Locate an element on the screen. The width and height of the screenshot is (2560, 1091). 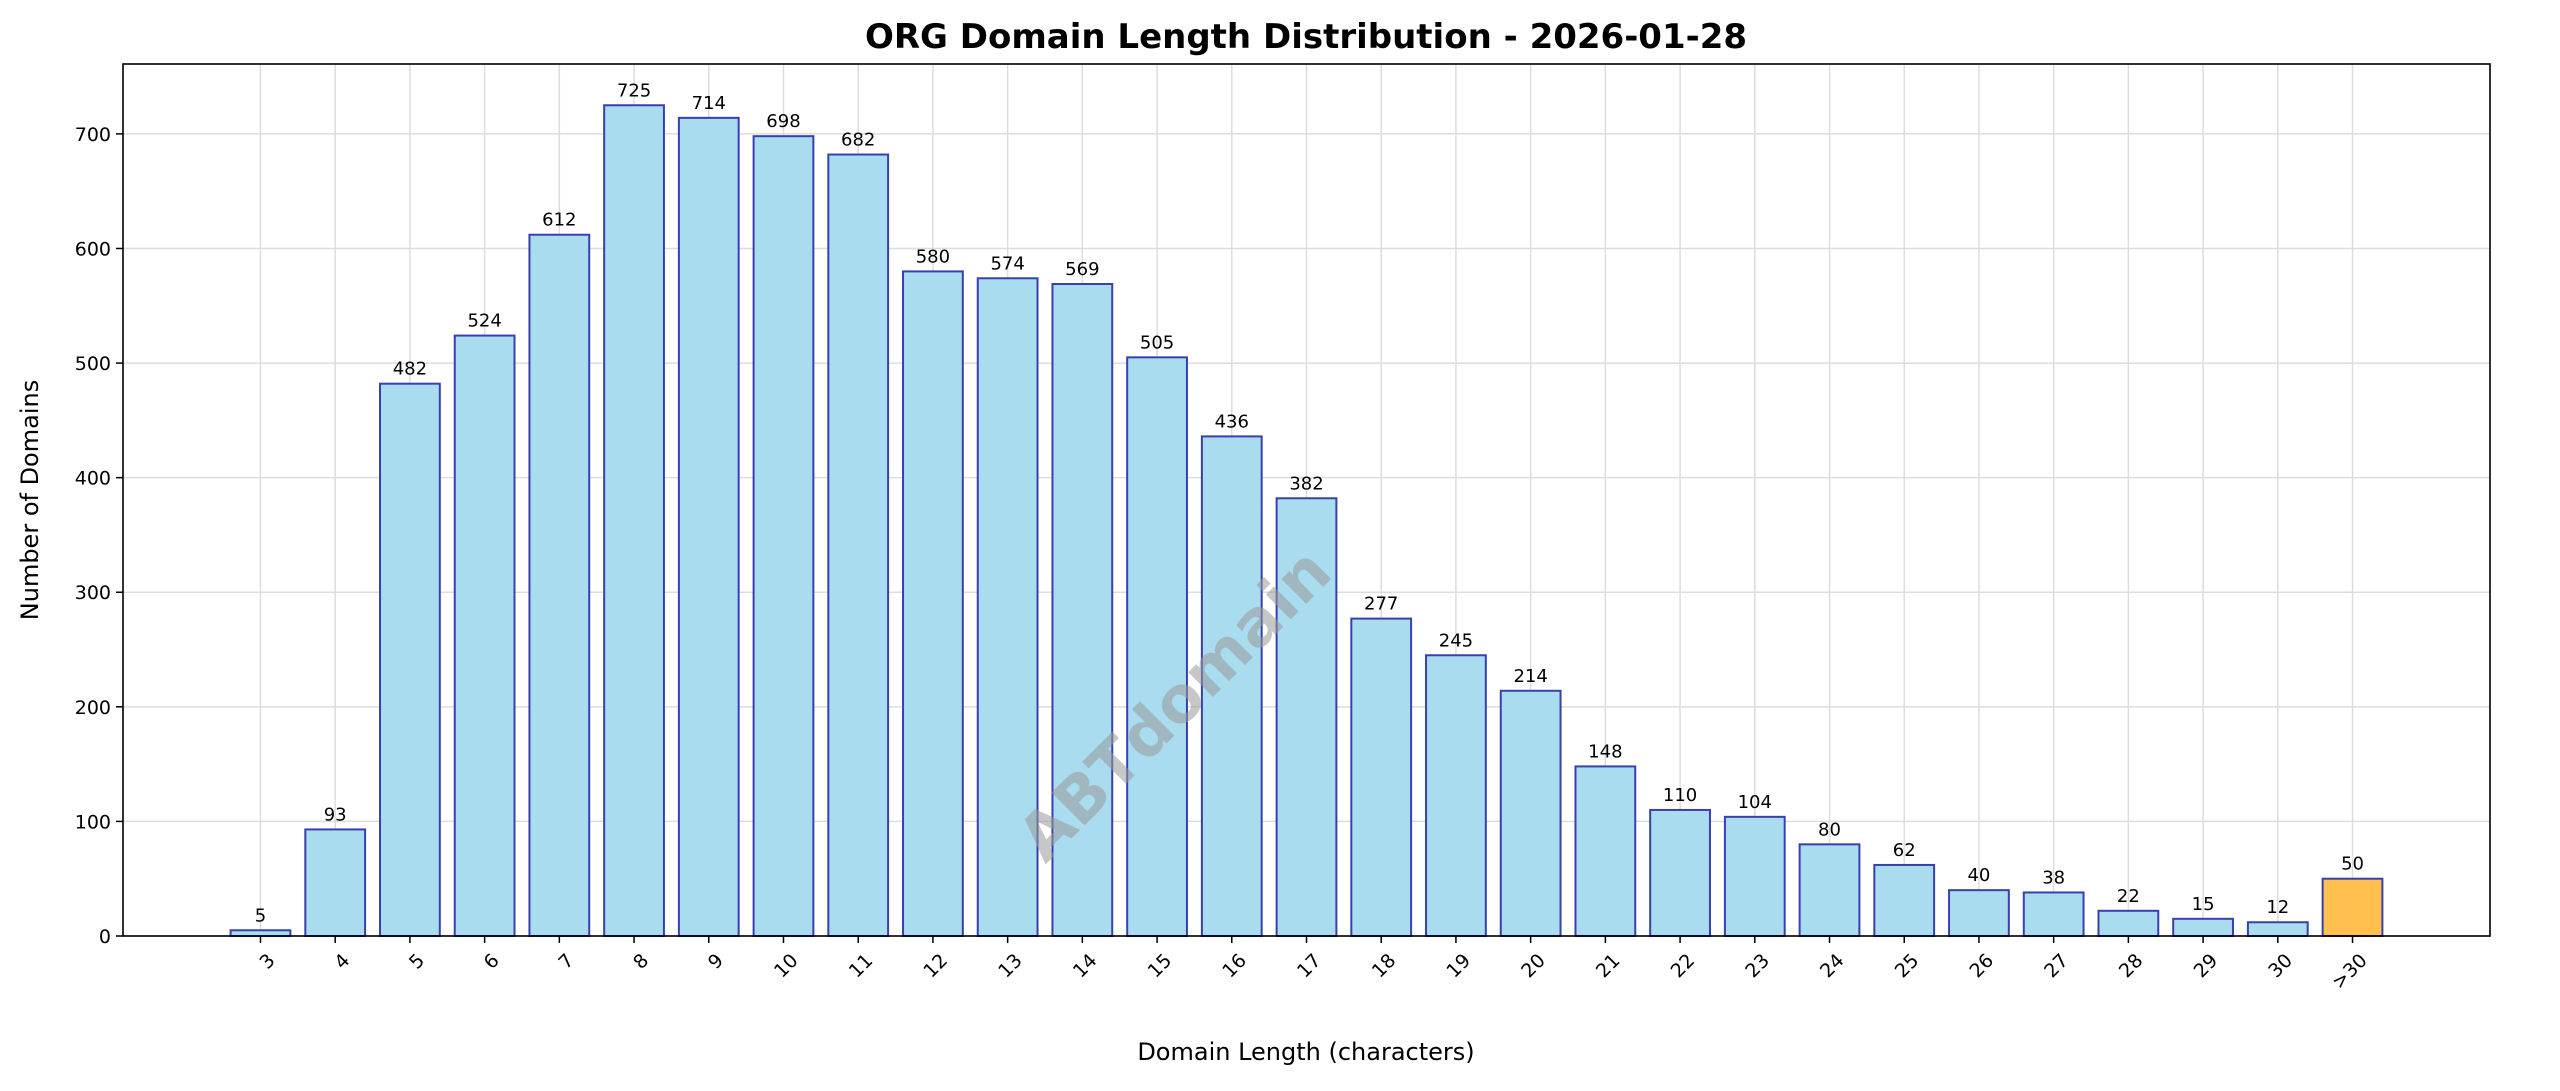
data-label: 612 is located at coordinates (559, 220).